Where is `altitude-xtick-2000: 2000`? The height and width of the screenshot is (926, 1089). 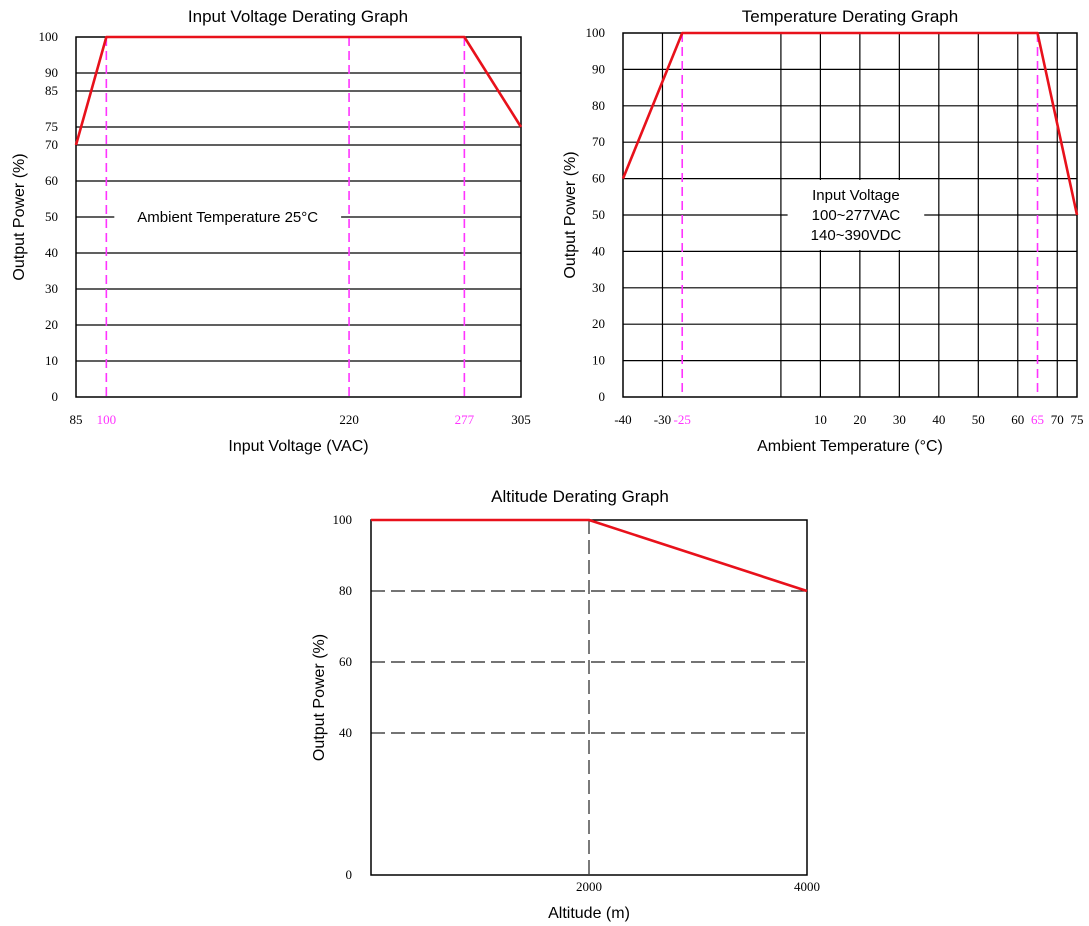
altitude-xtick-2000: 2000 is located at coordinates (589, 886).